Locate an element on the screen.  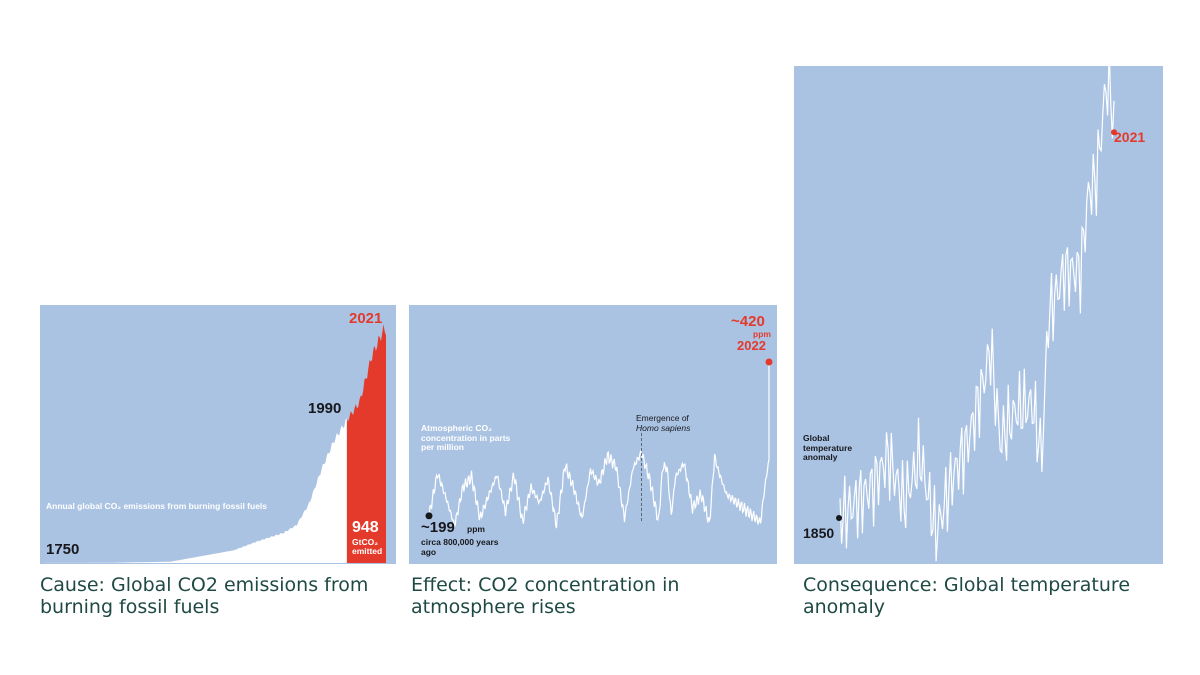
emissions-before-unit: GtCO₂ is located at coordinates (329, 542).